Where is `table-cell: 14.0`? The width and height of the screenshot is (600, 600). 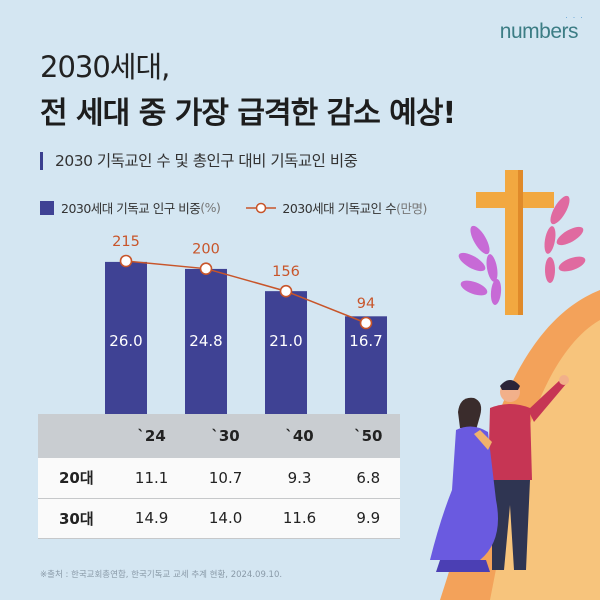 table-cell: 14.0 is located at coordinates (225, 518).